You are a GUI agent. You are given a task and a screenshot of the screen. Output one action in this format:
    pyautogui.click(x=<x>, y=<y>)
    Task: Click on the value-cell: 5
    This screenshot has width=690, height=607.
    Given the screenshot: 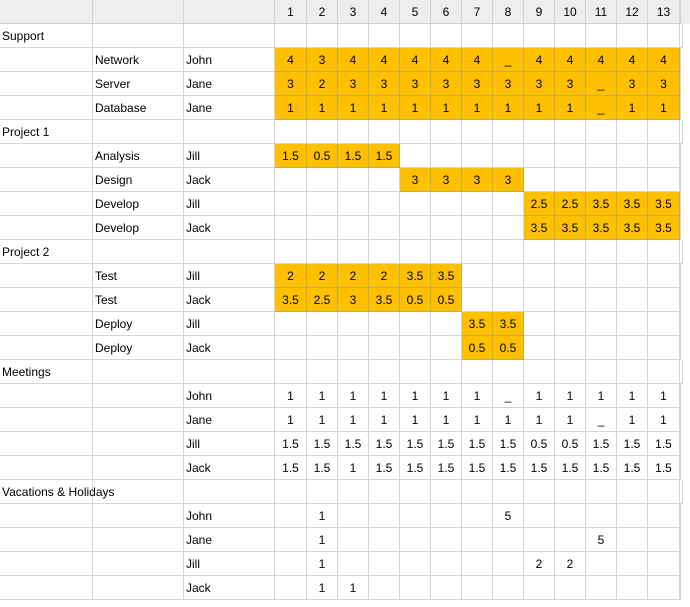 What is the action you would take?
    pyautogui.click(x=601, y=540)
    